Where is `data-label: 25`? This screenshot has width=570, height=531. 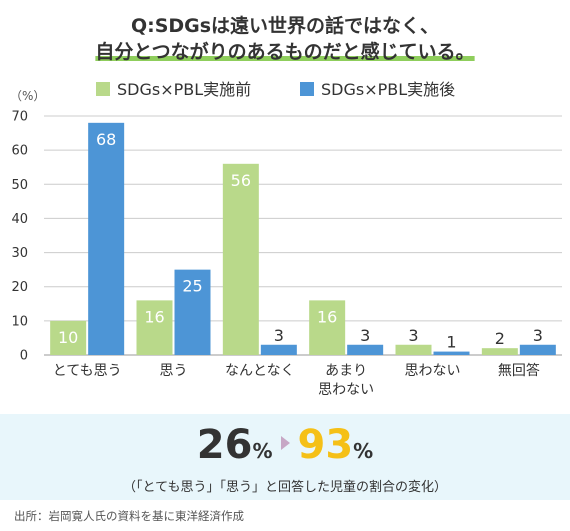 data-label: 25 is located at coordinates (192, 286).